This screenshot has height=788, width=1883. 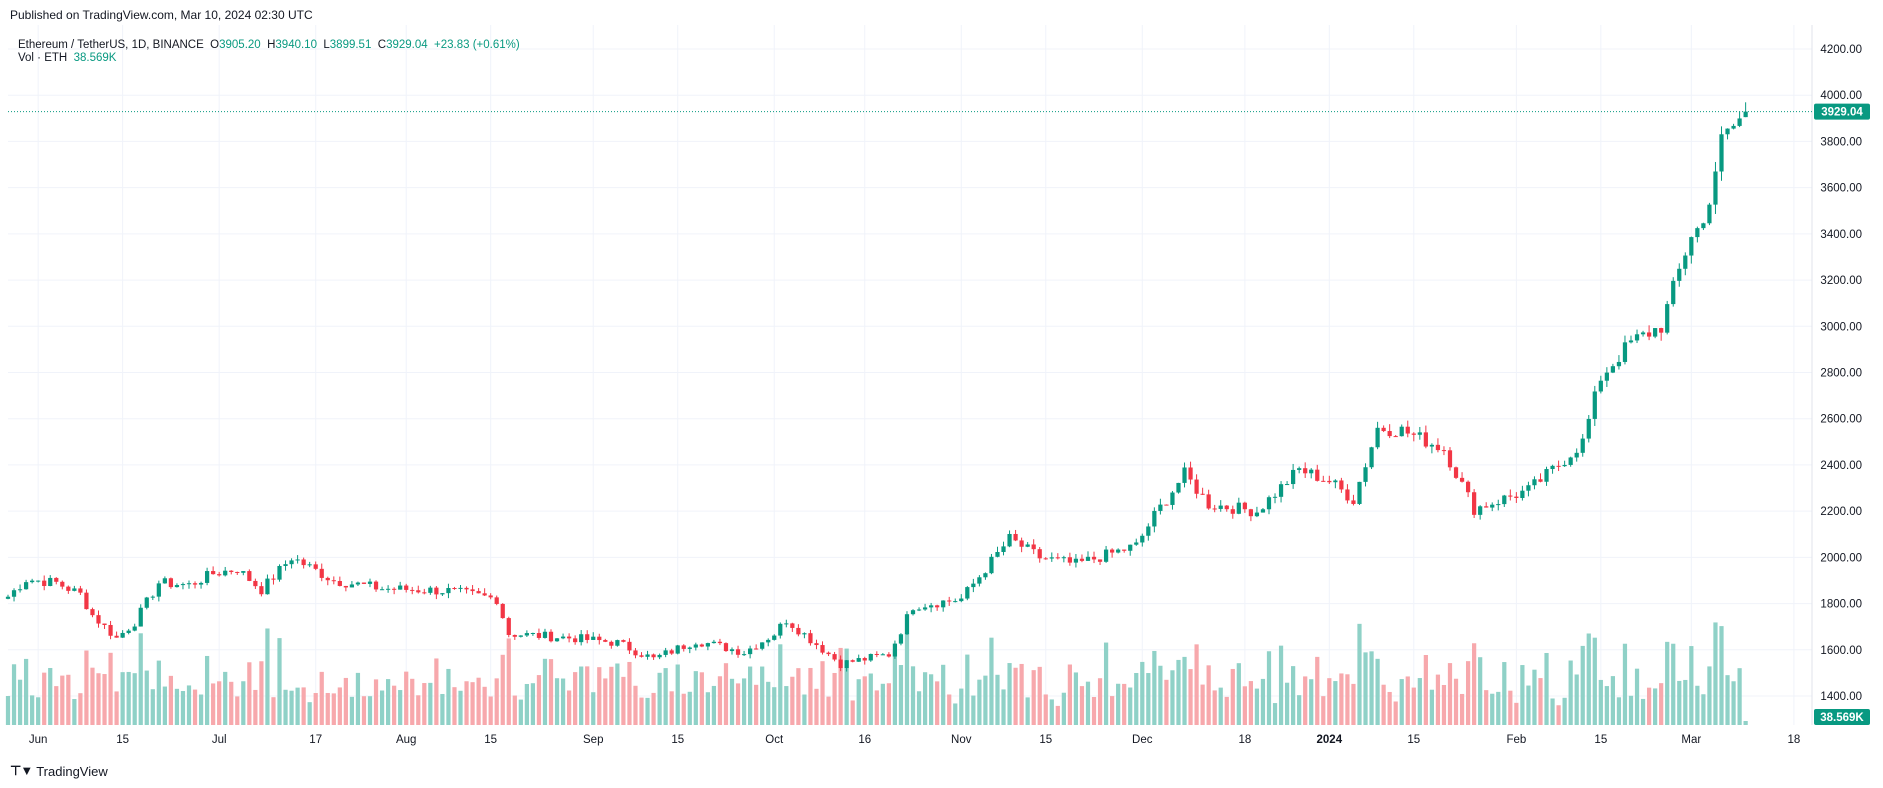 I want to click on y-tick-label: 3800.00, so click(x=1841, y=142).